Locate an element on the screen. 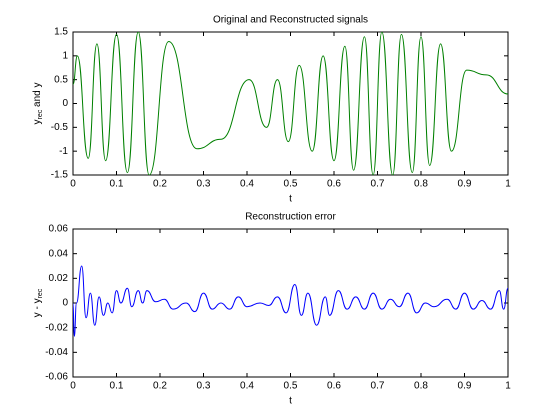 The height and width of the screenshot is (420, 560). chart-title: Reconstruction error is located at coordinates (290, 217).